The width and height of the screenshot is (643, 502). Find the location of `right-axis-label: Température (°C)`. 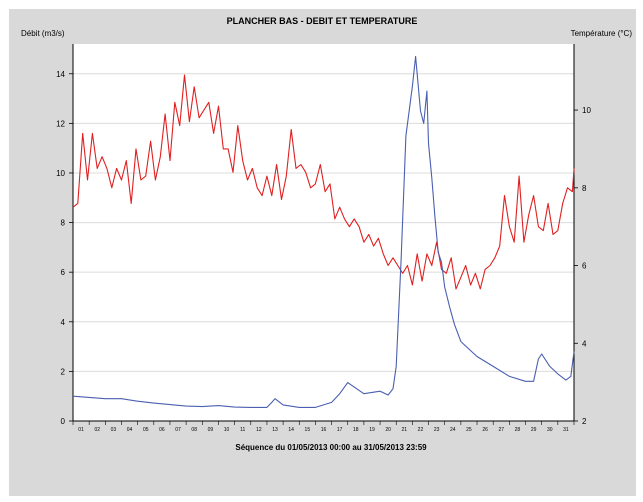

right-axis-label: Température (°C) is located at coordinates (602, 33).